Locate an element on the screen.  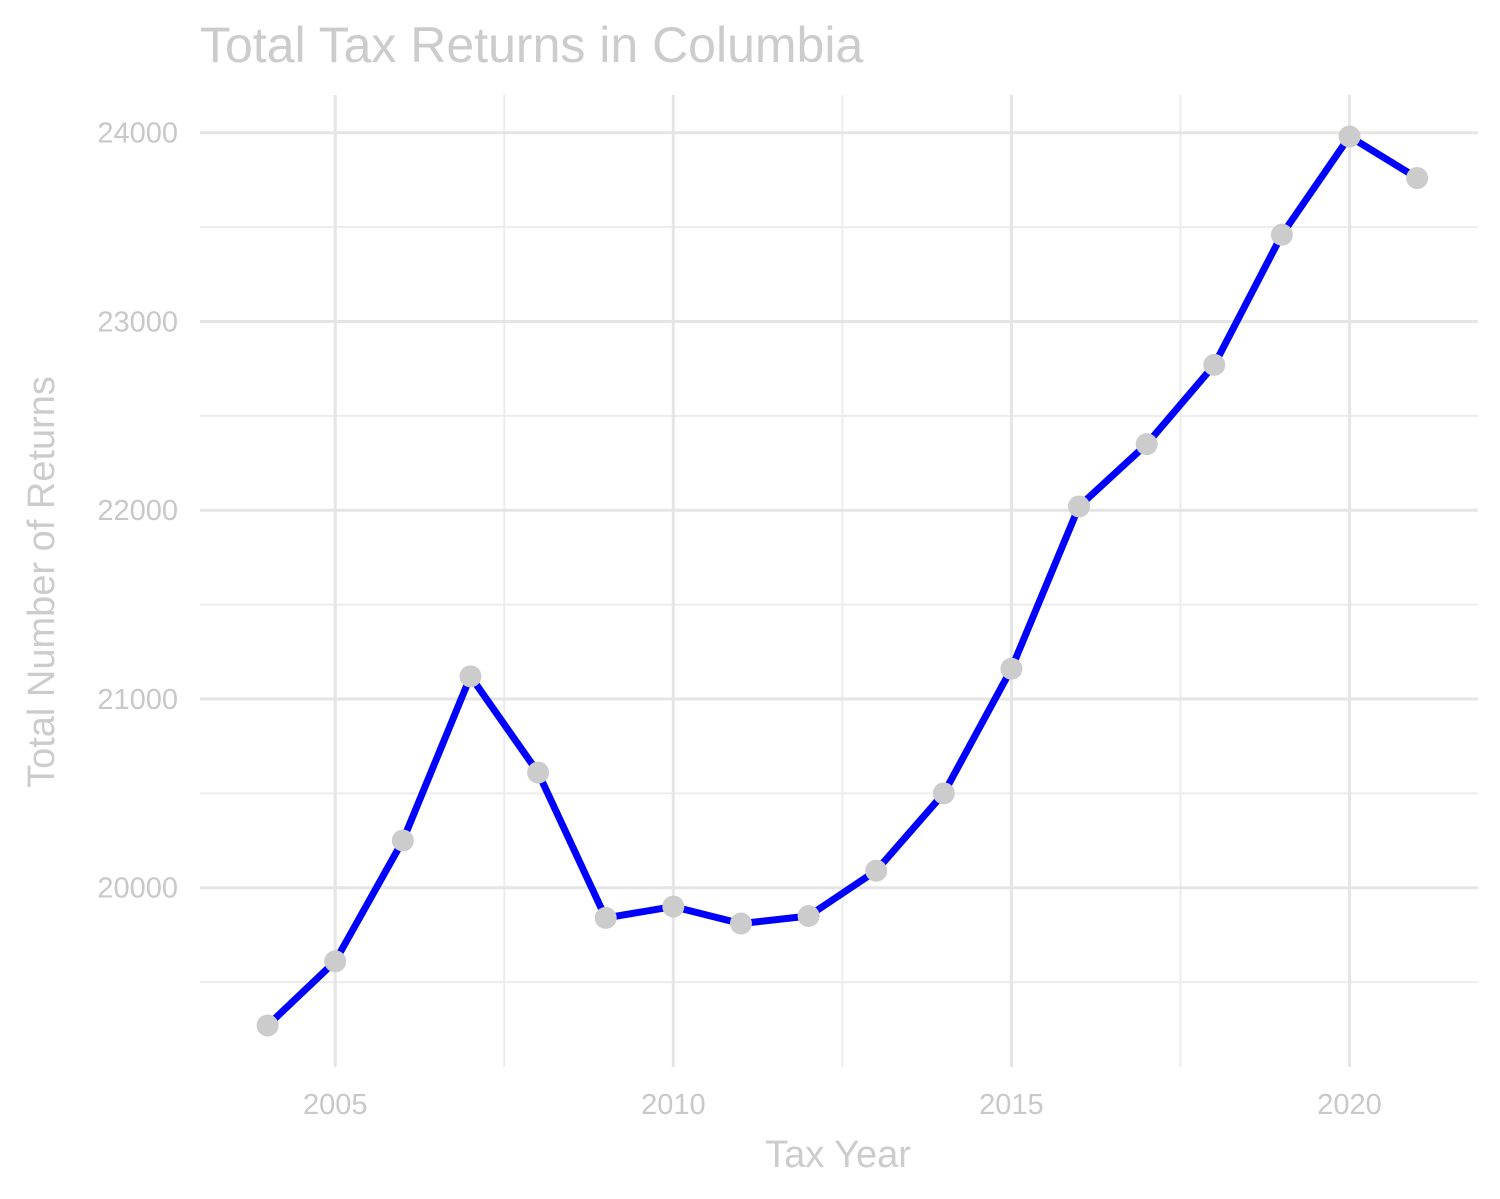
y-tick-label: 22000 is located at coordinates (137, 511).